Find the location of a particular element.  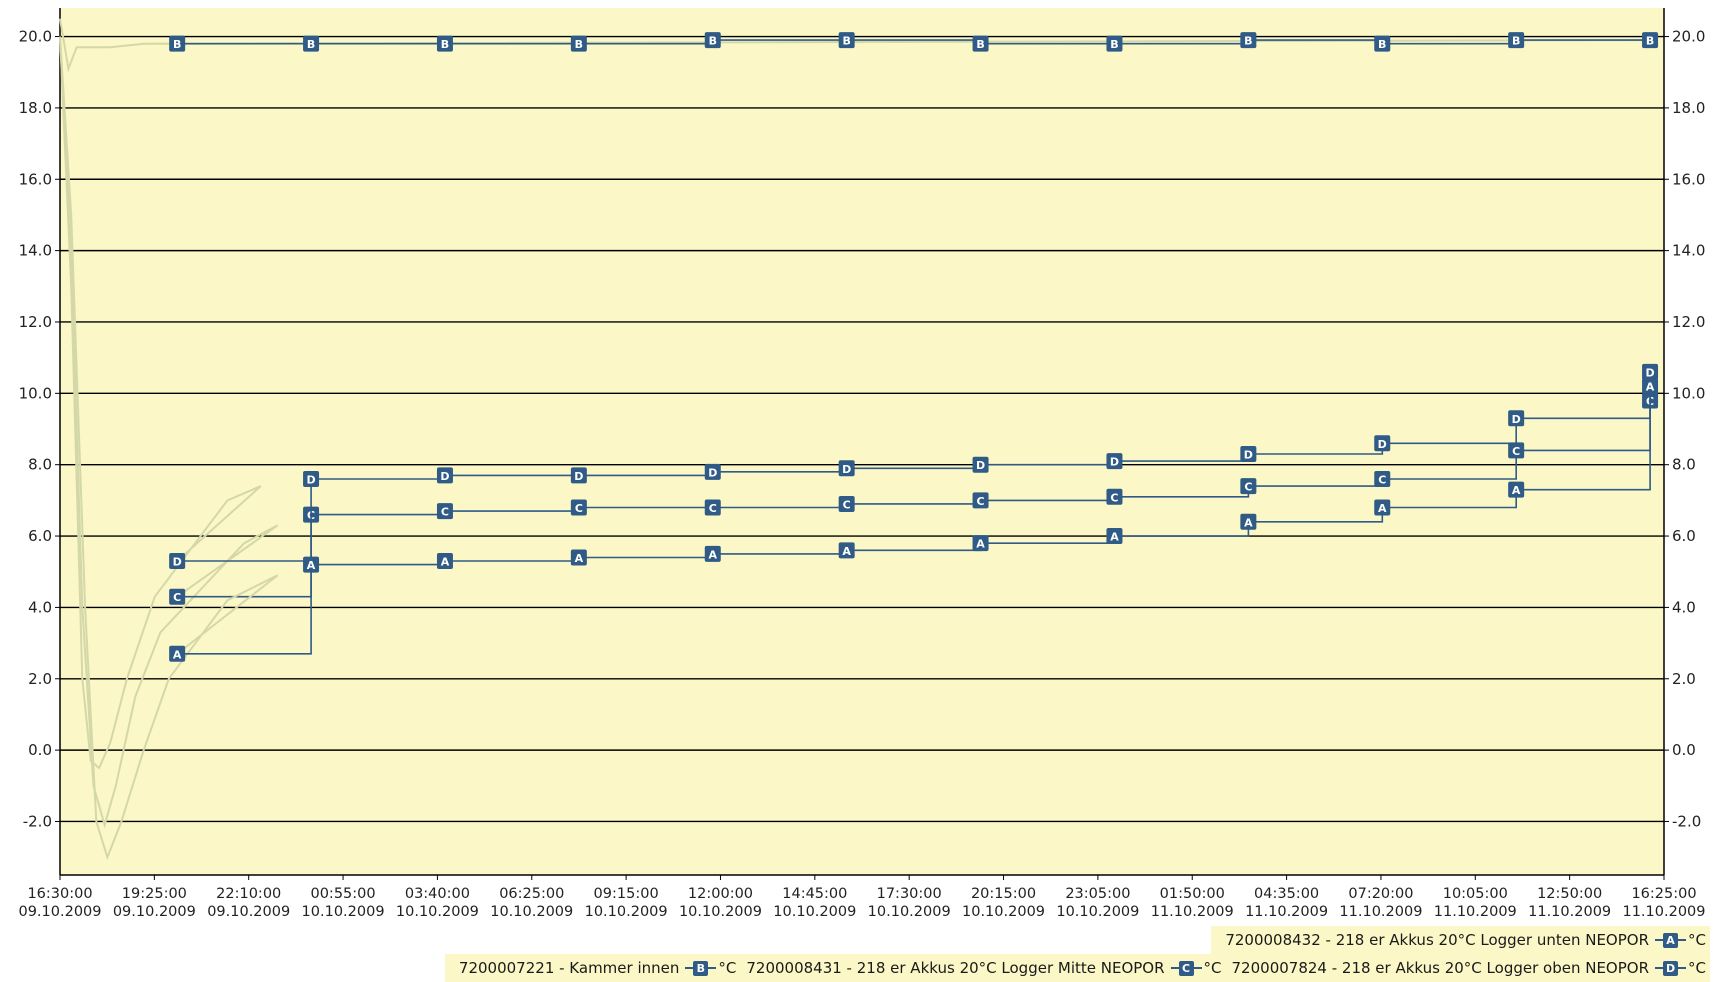

series-line-a-initial is located at coordinates (169, 448).